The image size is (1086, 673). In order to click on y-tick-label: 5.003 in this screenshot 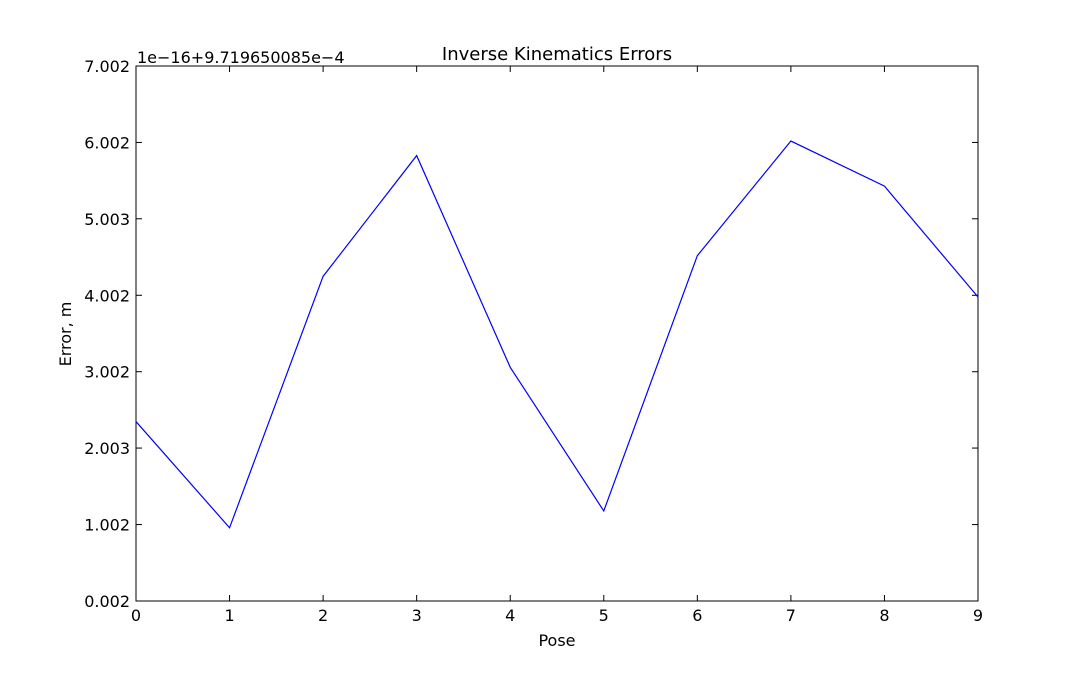, I will do `click(107, 219)`.